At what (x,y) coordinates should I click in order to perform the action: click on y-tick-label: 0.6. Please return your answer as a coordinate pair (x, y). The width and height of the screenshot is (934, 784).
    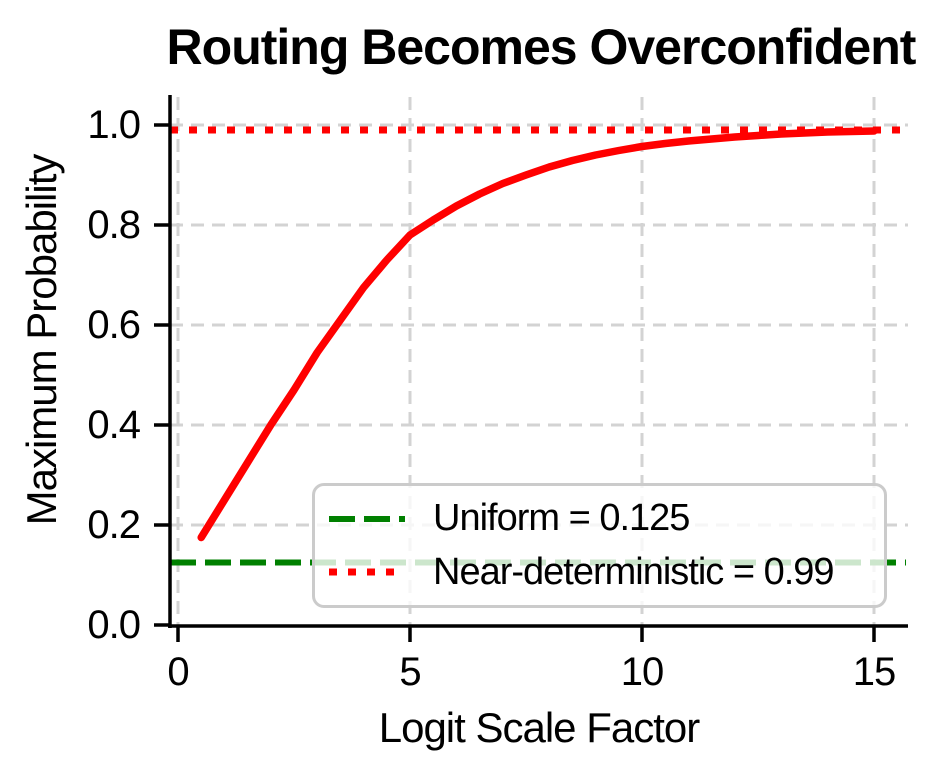
    Looking at the image, I should click on (114, 325).